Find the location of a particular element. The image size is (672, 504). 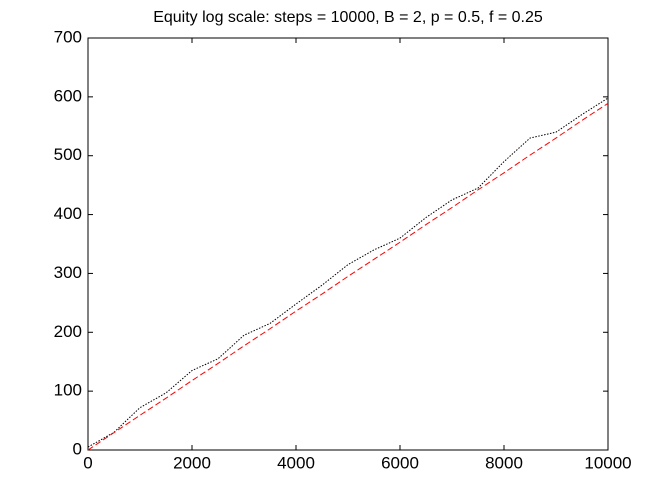

x-tick-label: 0 is located at coordinates (87, 462).